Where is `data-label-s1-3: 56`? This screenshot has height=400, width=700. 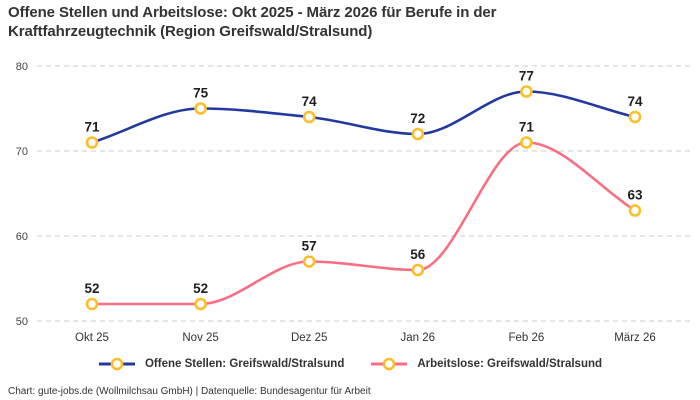 data-label-s1-3: 56 is located at coordinates (418, 254).